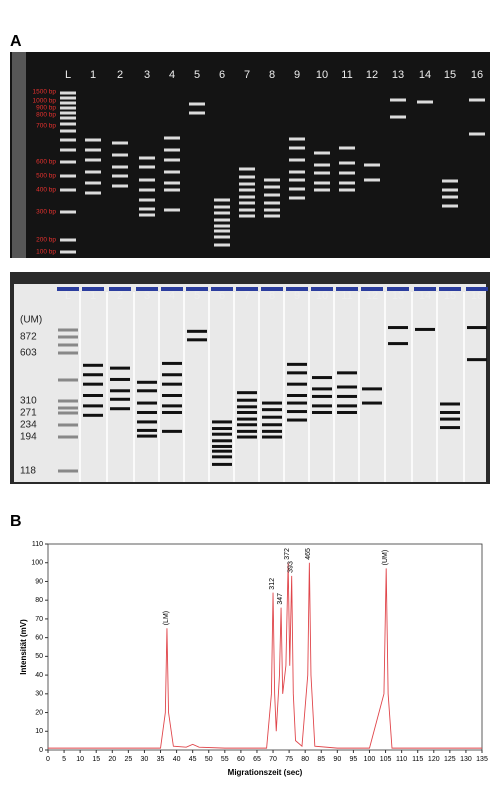 This screenshot has height=800, width=500. What do you see at coordinates (46, 212) in the screenshot?
I see `ladder-label: 300 bp` at bounding box center [46, 212].